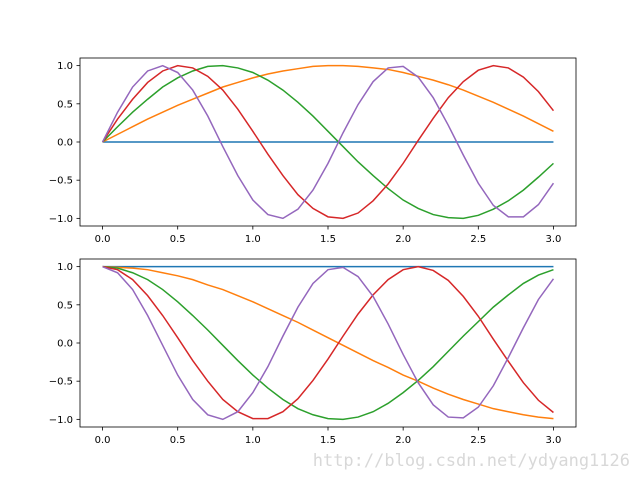  What do you see at coordinates (328, 103) in the screenshot?
I see `line-series` at bounding box center [328, 103].